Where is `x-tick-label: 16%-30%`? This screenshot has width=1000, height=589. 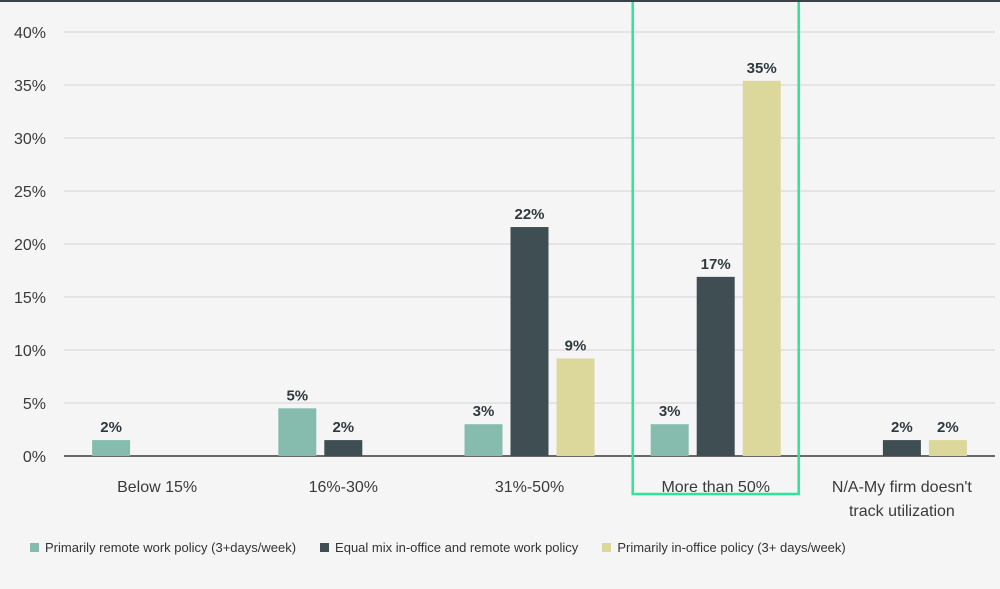 x-tick-label: 16%-30% is located at coordinates (343, 487).